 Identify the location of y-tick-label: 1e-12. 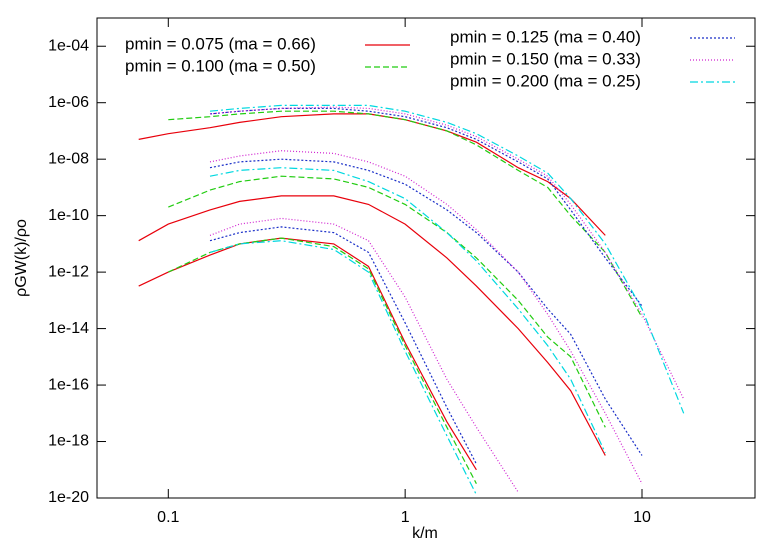
(68, 271).